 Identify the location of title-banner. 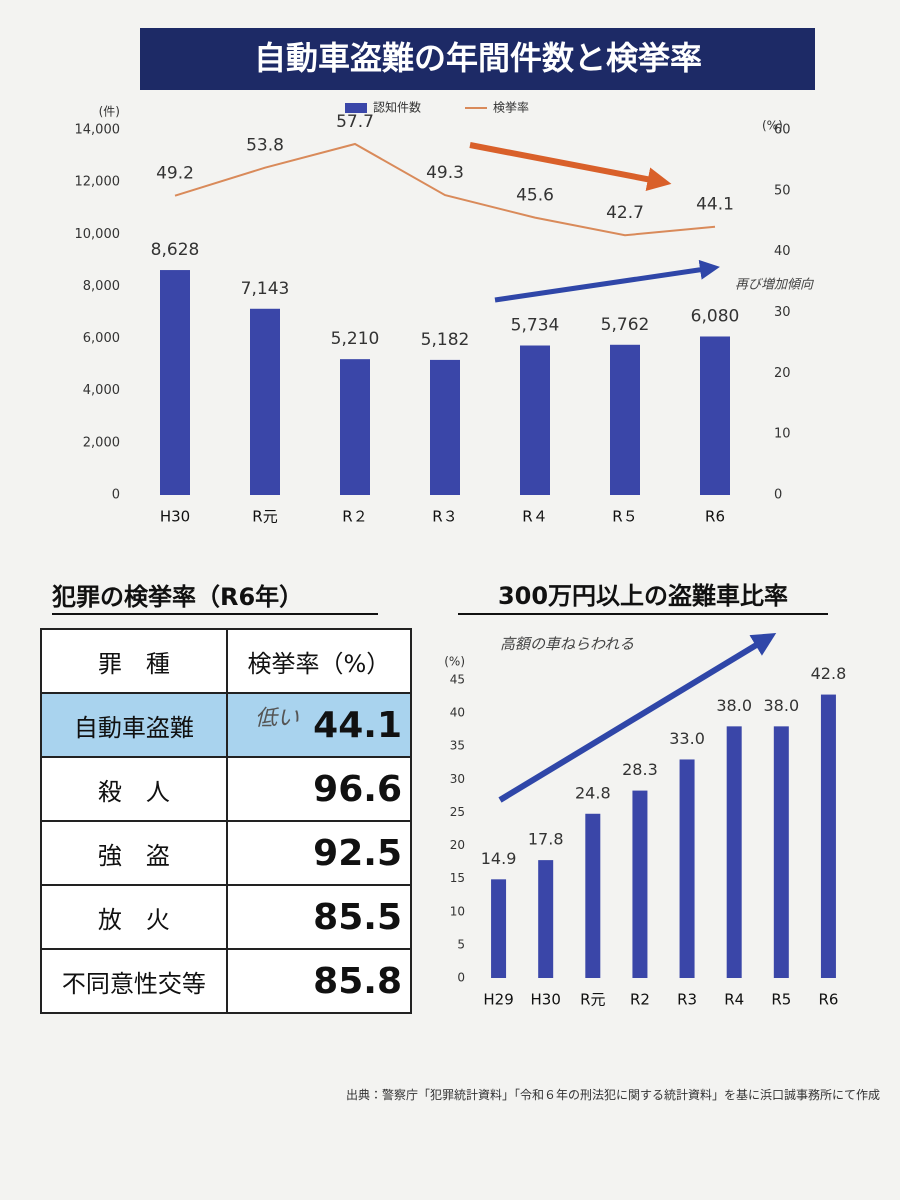
(477, 59).